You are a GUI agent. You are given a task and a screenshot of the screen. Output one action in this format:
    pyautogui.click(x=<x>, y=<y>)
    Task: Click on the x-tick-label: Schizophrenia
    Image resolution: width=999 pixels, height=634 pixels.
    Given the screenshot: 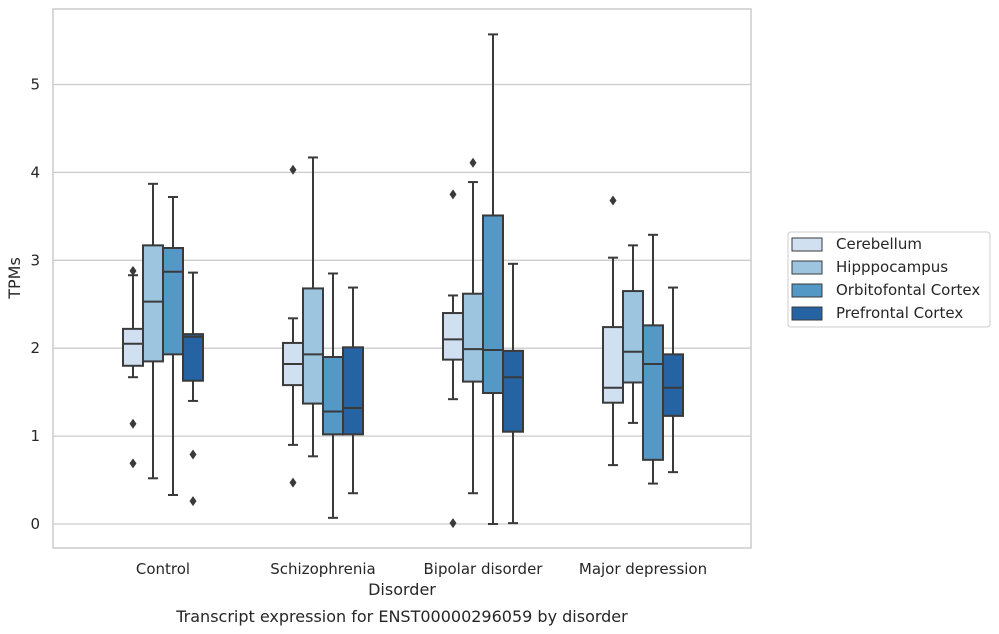 What is the action you would take?
    pyautogui.click(x=322, y=569)
    